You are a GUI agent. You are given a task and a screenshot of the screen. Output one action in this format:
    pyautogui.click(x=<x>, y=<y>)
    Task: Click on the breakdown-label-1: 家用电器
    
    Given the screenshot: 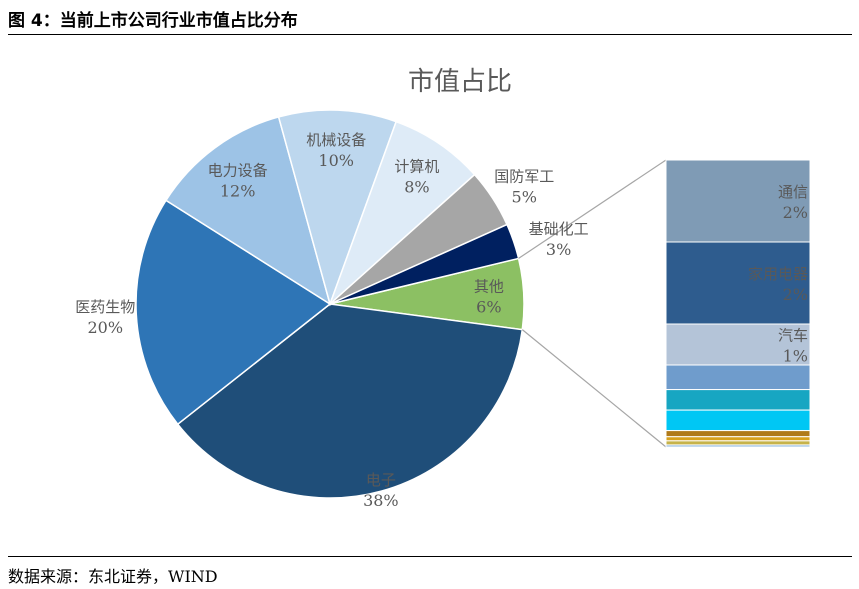 What is the action you would take?
    pyautogui.click(x=778, y=274)
    